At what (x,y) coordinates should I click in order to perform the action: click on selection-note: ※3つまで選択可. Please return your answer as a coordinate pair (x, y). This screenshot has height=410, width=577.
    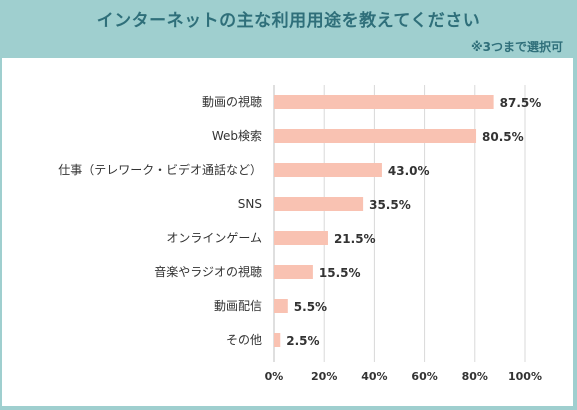
    Looking at the image, I should click on (516, 47).